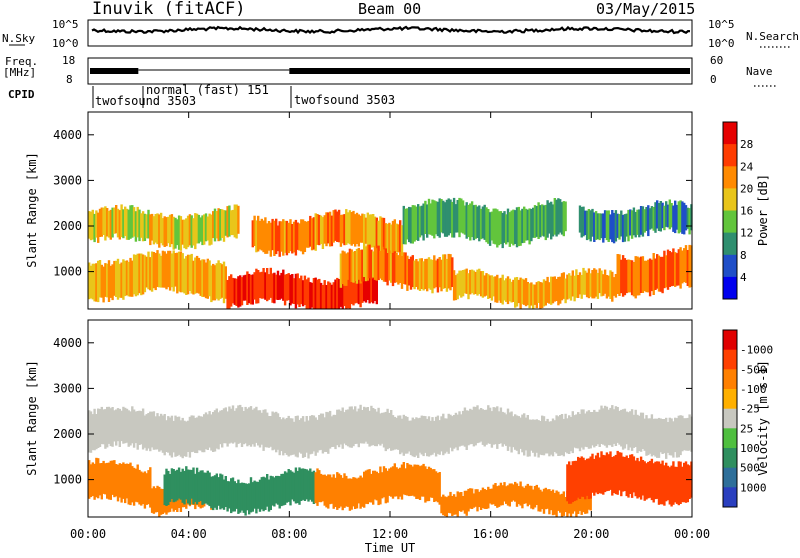 The image size is (800, 558). I want to click on freq-trace, so click(390, 71).